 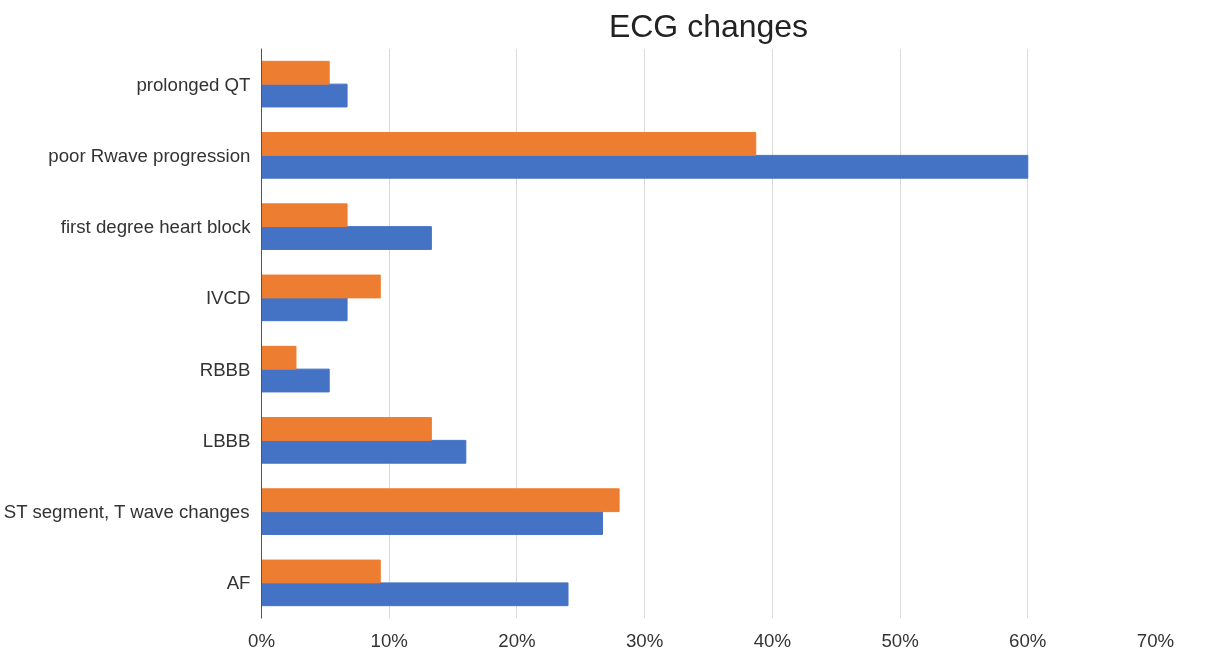 What do you see at coordinates (708, 25) in the screenshot?
I see `chart-title: ECG changes` at bounding box center [708, 25].